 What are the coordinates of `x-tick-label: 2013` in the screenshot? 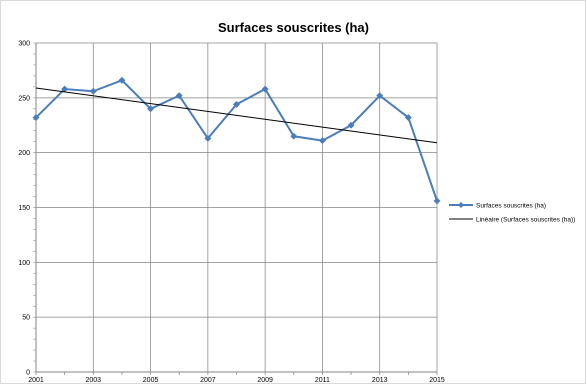 It's located at (380, 380).